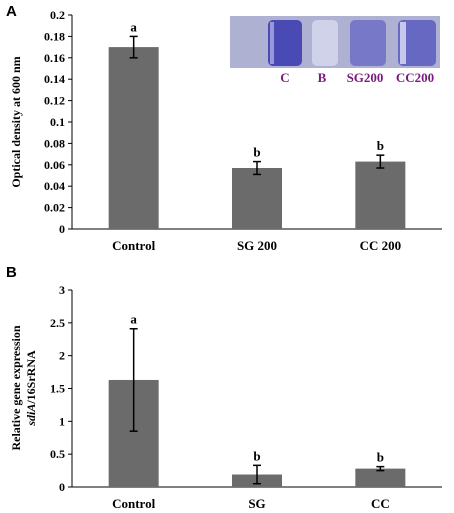  Describe the element at coordinates (54, 208) in the screenshot. I see `y-tick-label: 0.02` at that location.